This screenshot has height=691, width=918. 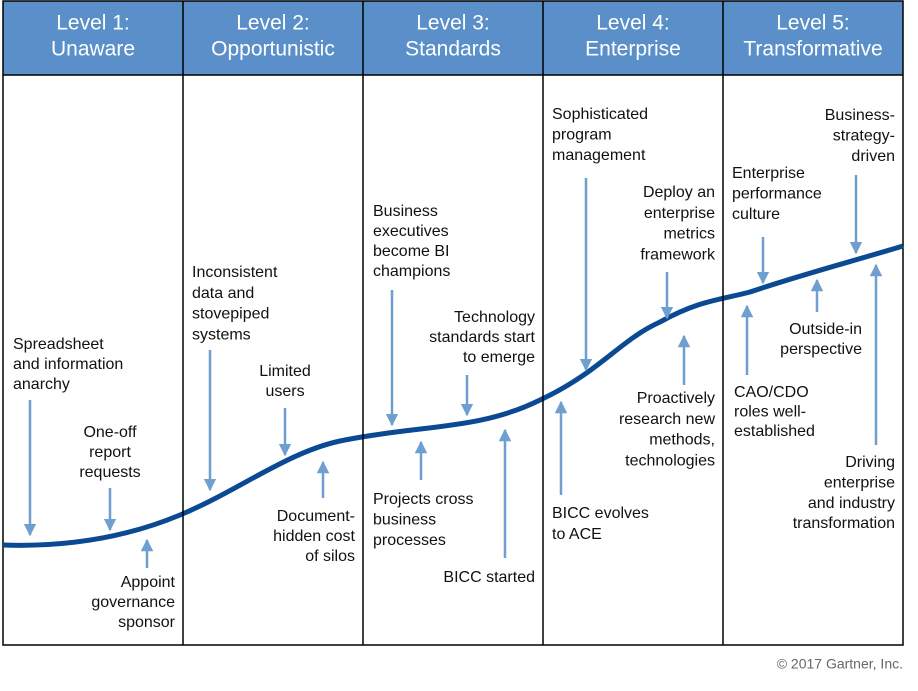 What do you see at coordinates (670, 460) in the screenshot?
I see `note-line: technologies` at bounding box center [670, 460].